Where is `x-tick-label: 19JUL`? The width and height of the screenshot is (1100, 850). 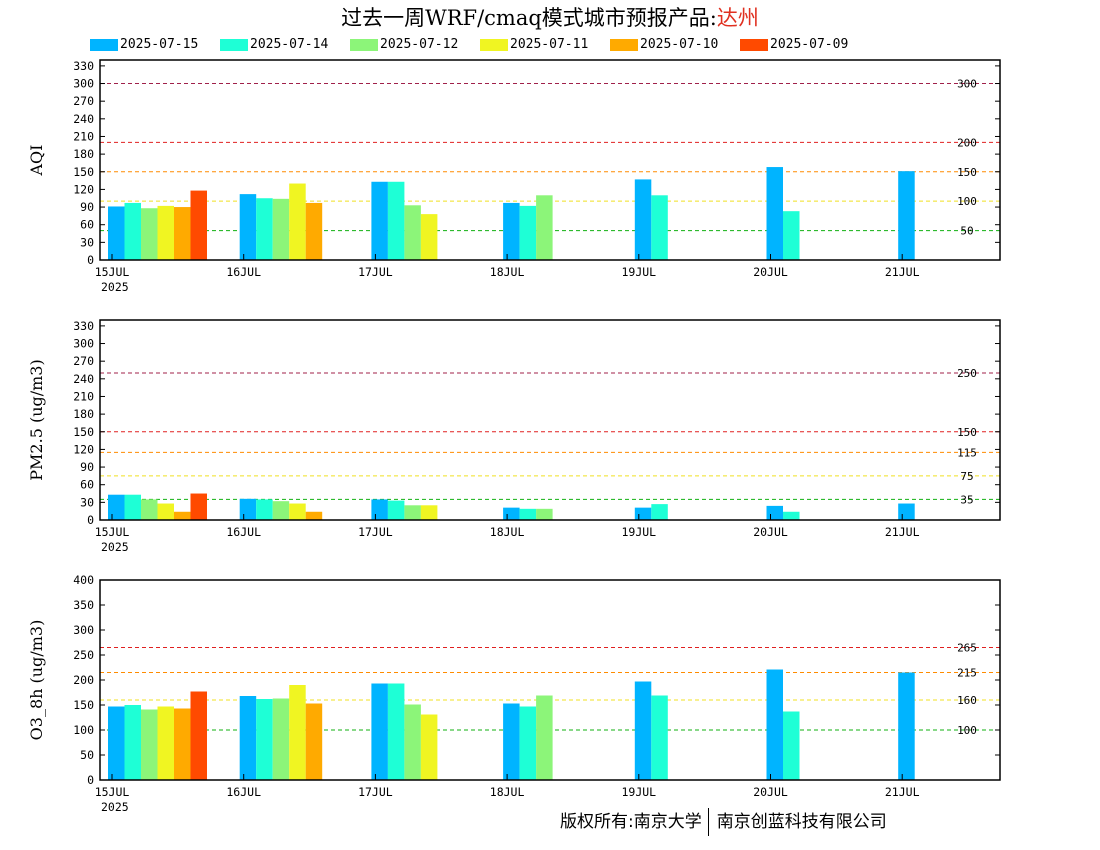
x-tick-label: 19JUL is located at coordinates (638, 792).